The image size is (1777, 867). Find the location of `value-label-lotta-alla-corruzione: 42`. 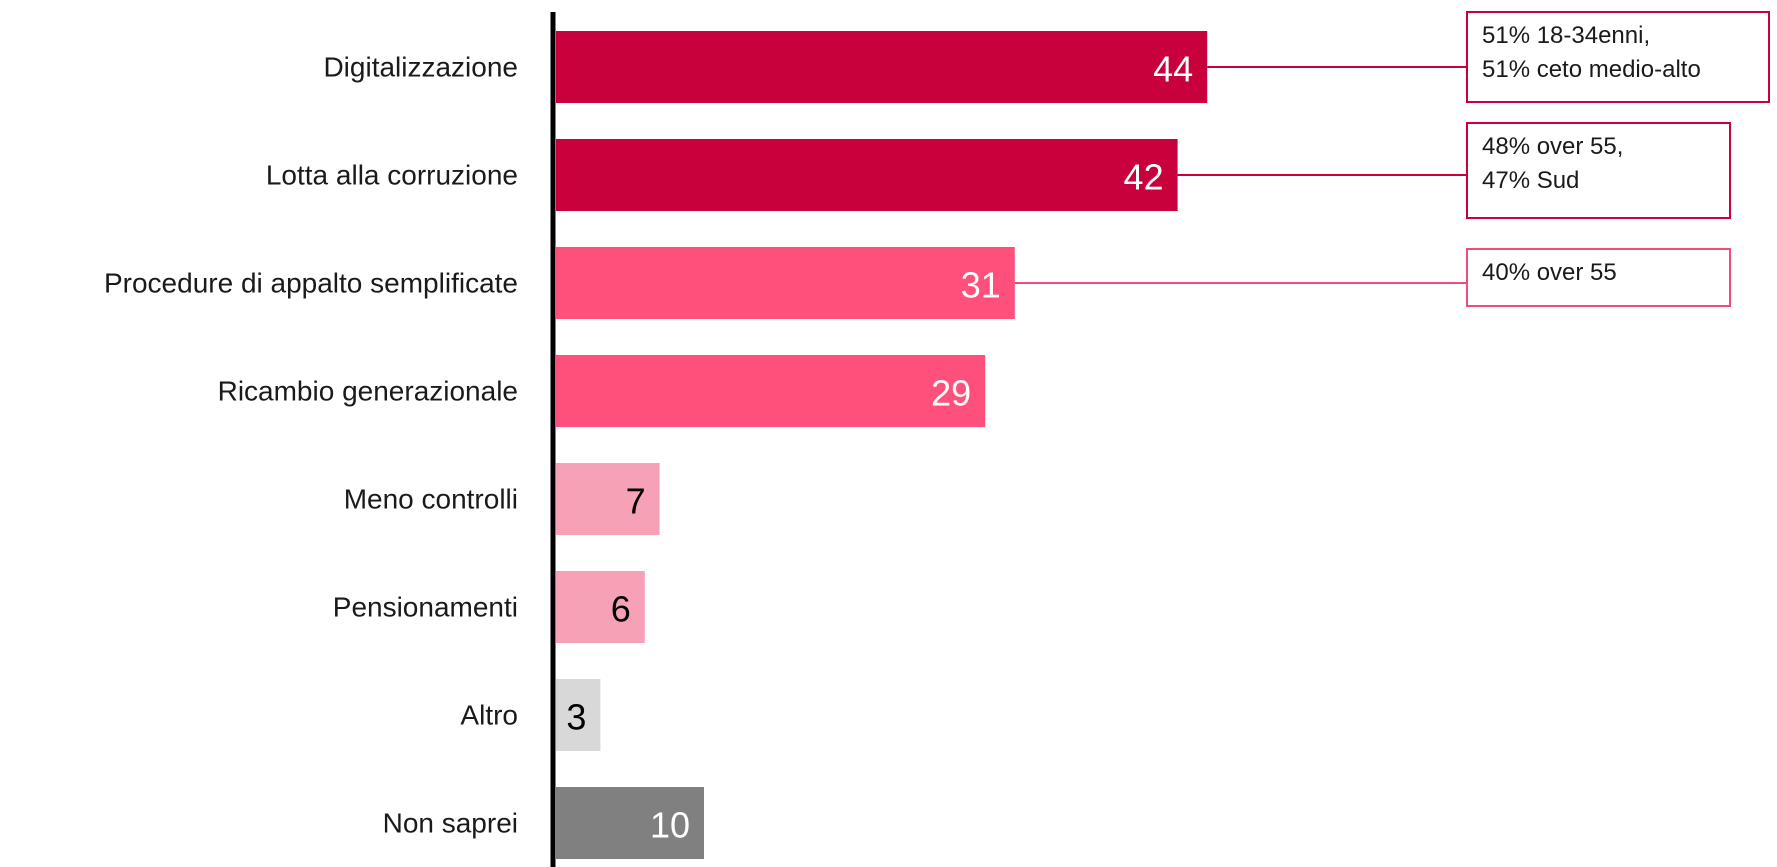

value-label-lotta-alla-corruzione: 42 is located at coordinates (1144, 177).